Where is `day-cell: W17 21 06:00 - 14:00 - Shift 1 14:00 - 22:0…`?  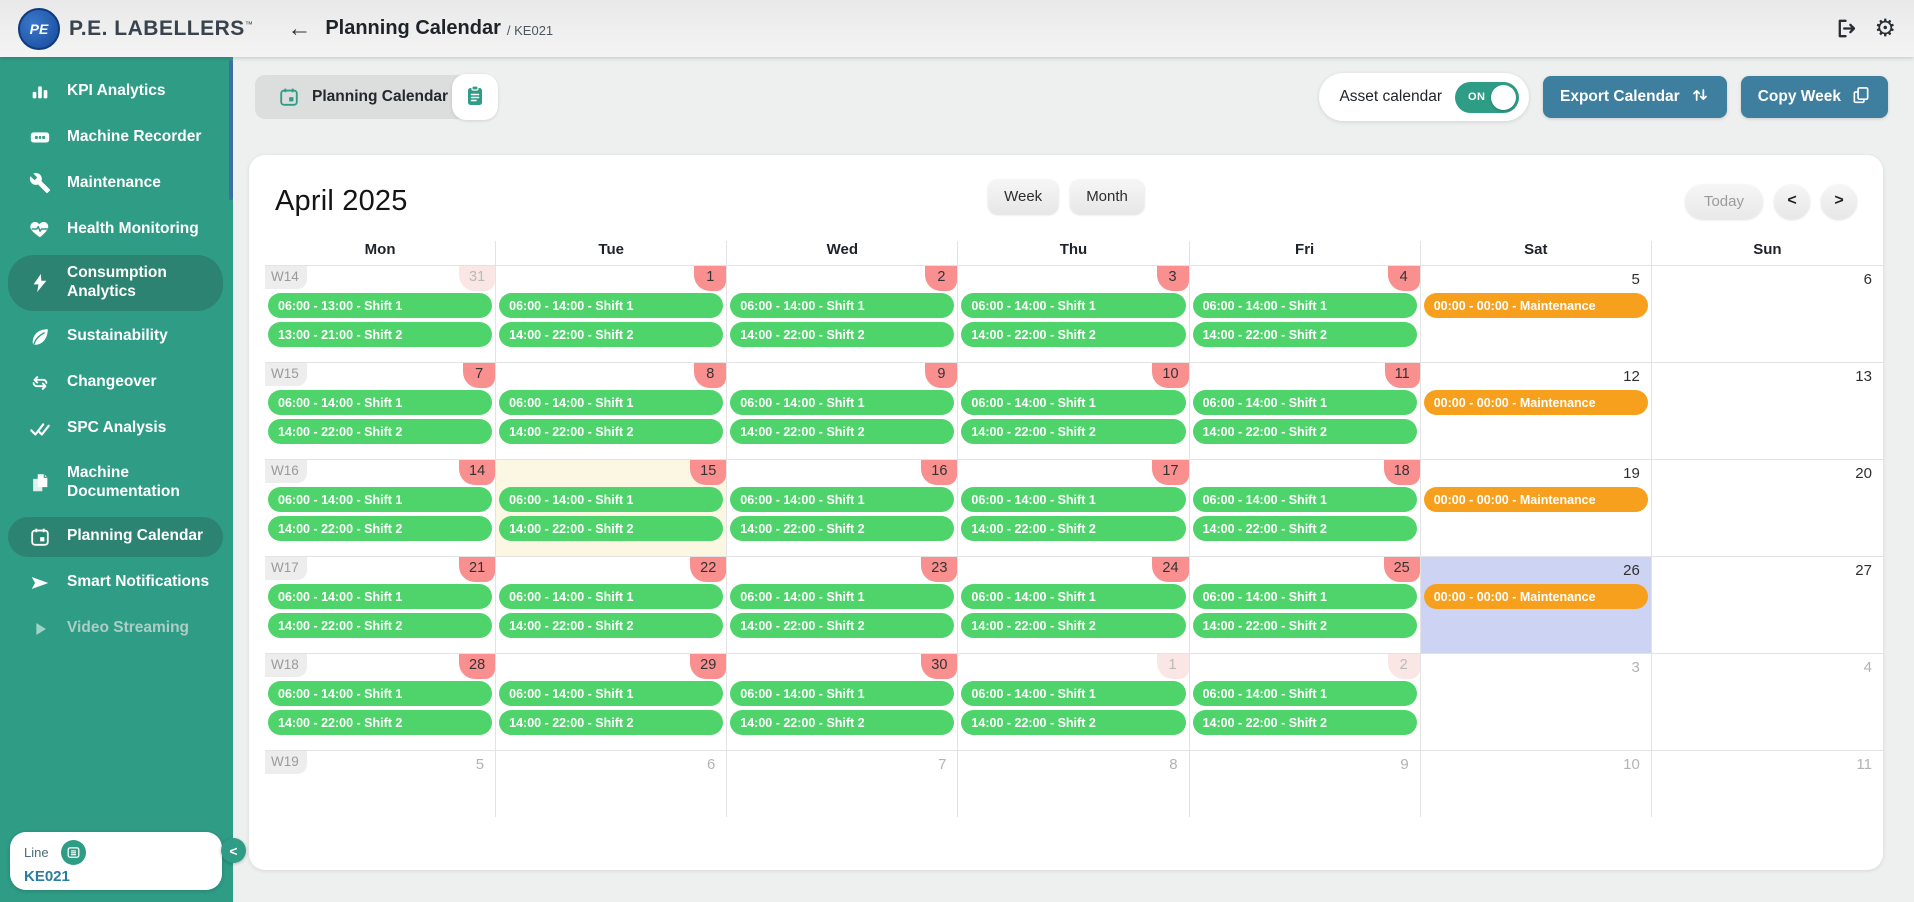 day-cell: W17 21 06:00 - 14:00 - Shift 1 14:00 - 22:0… is located at coordinates (381, 605).